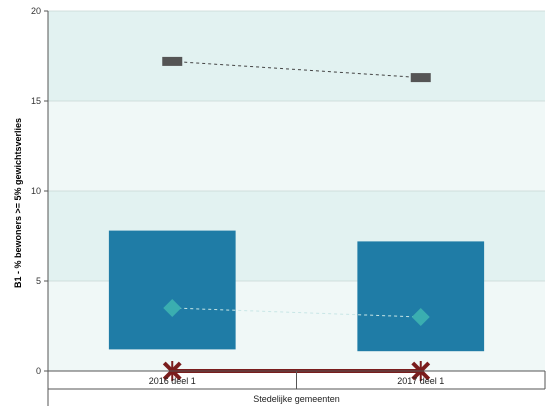 The width and height of the screenshot is (546, 407). What do you see at coordinates (296, 399) in the screenshot?
I see `x-group-label: Stedelijke gemeenten` at bounding box center [296, 399].